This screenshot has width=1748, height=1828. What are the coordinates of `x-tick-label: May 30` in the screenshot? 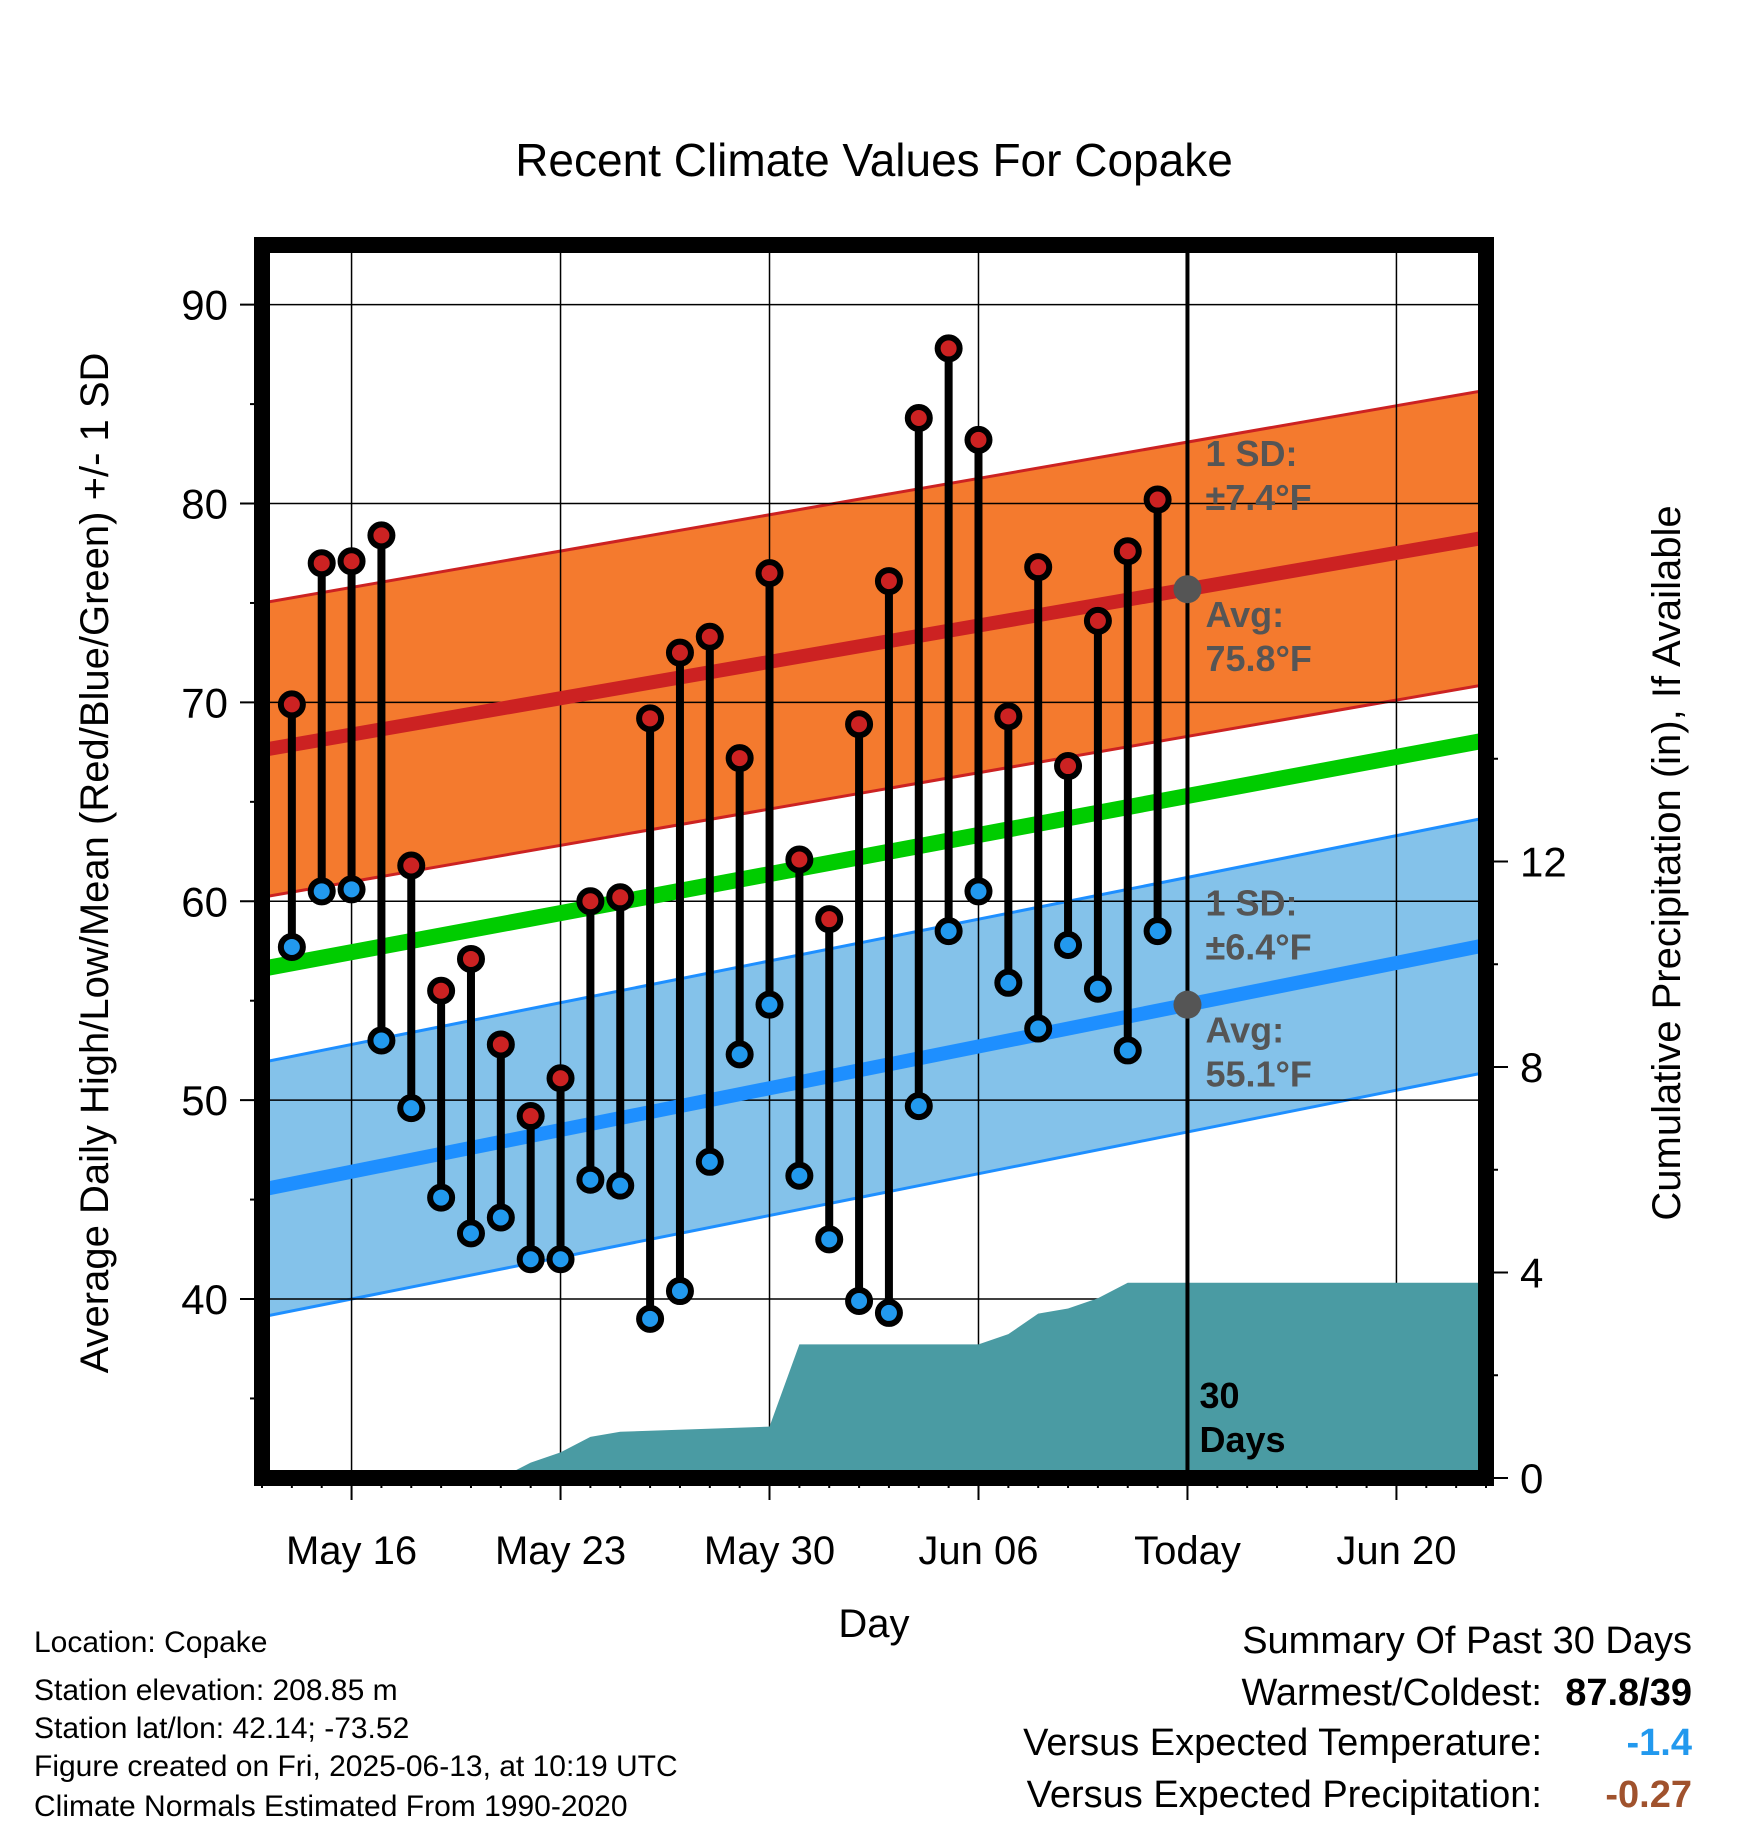 It's located at (769, 1551).